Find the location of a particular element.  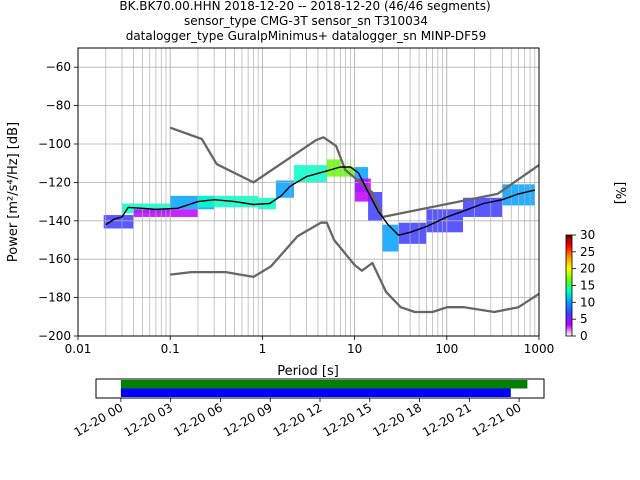

timeline-tick-label: 12-20 06 is located at coordinates (198, 419).